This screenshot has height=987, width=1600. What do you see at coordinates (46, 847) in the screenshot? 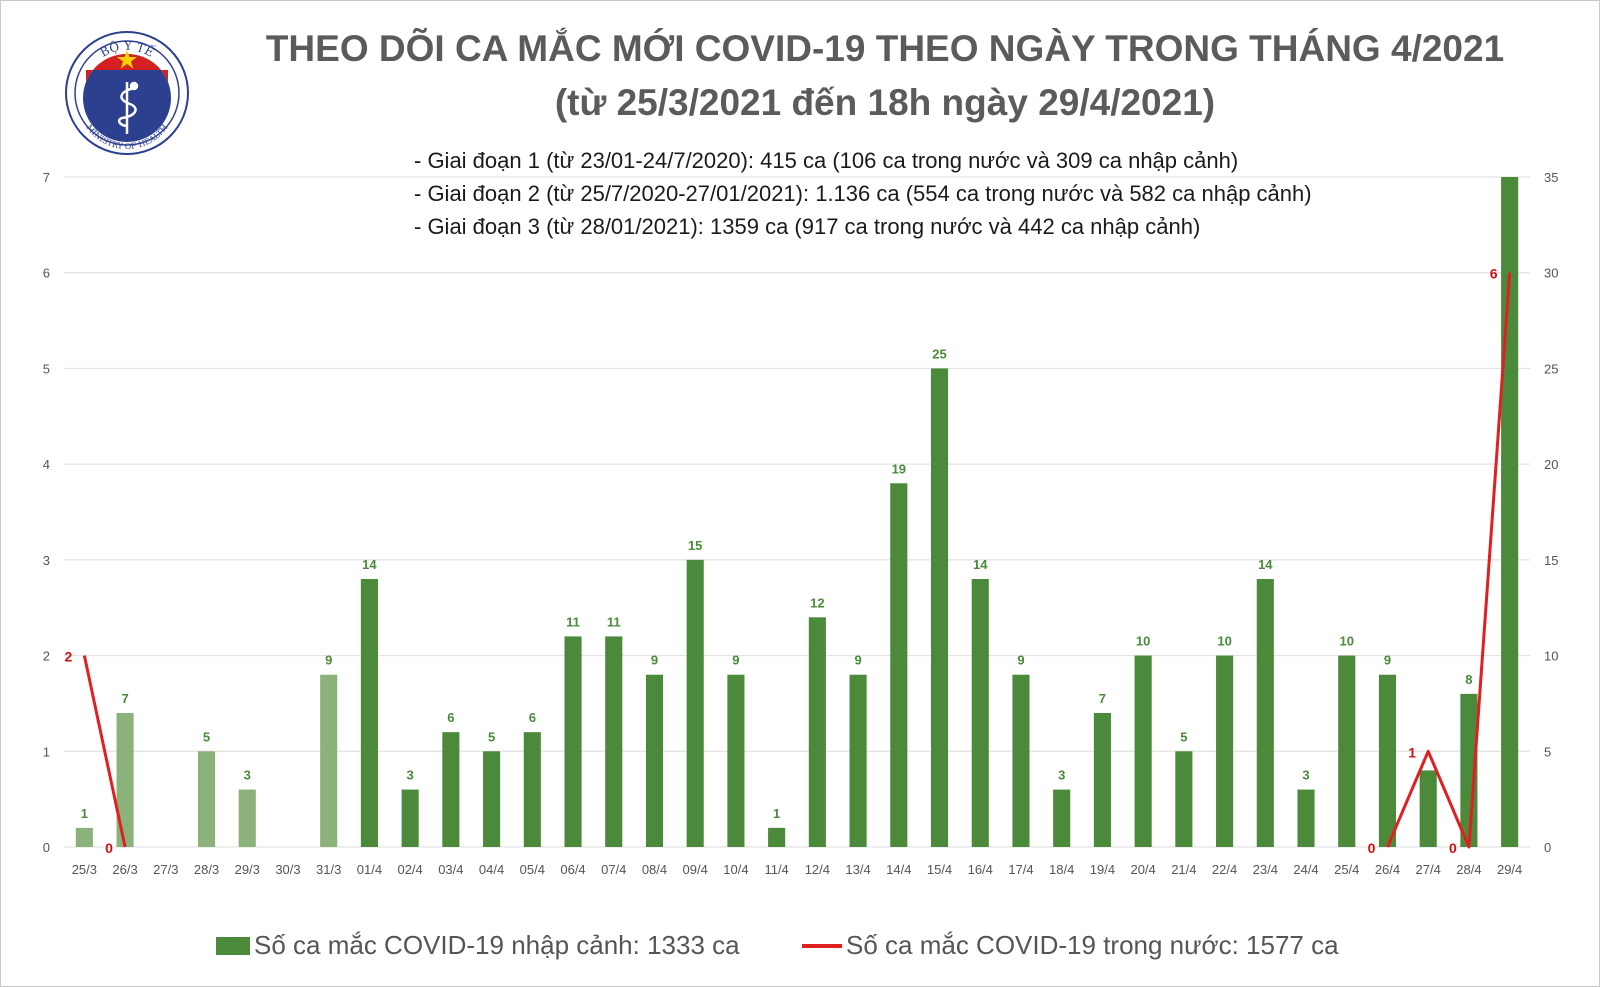
I see `left-axis-tick-label: 0` at bounding box center [46, 847].